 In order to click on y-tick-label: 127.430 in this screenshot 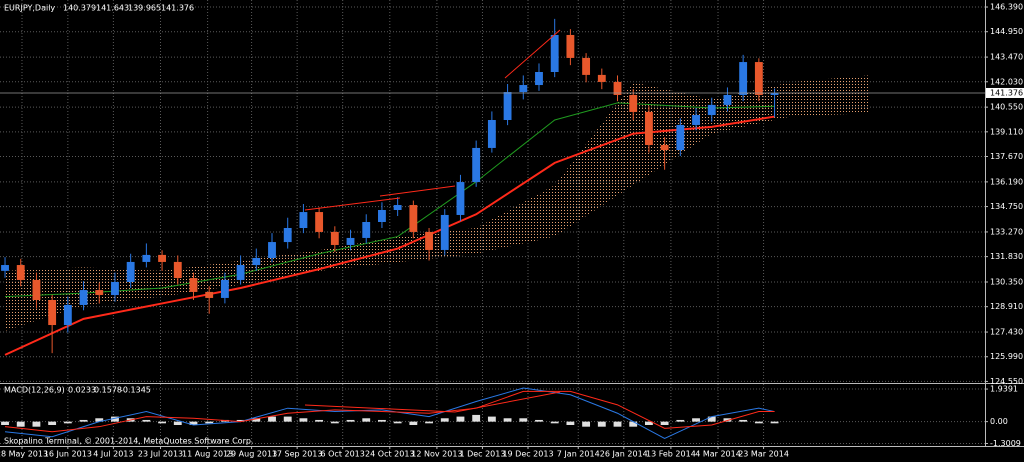, I will do `click(1006, 332)`.